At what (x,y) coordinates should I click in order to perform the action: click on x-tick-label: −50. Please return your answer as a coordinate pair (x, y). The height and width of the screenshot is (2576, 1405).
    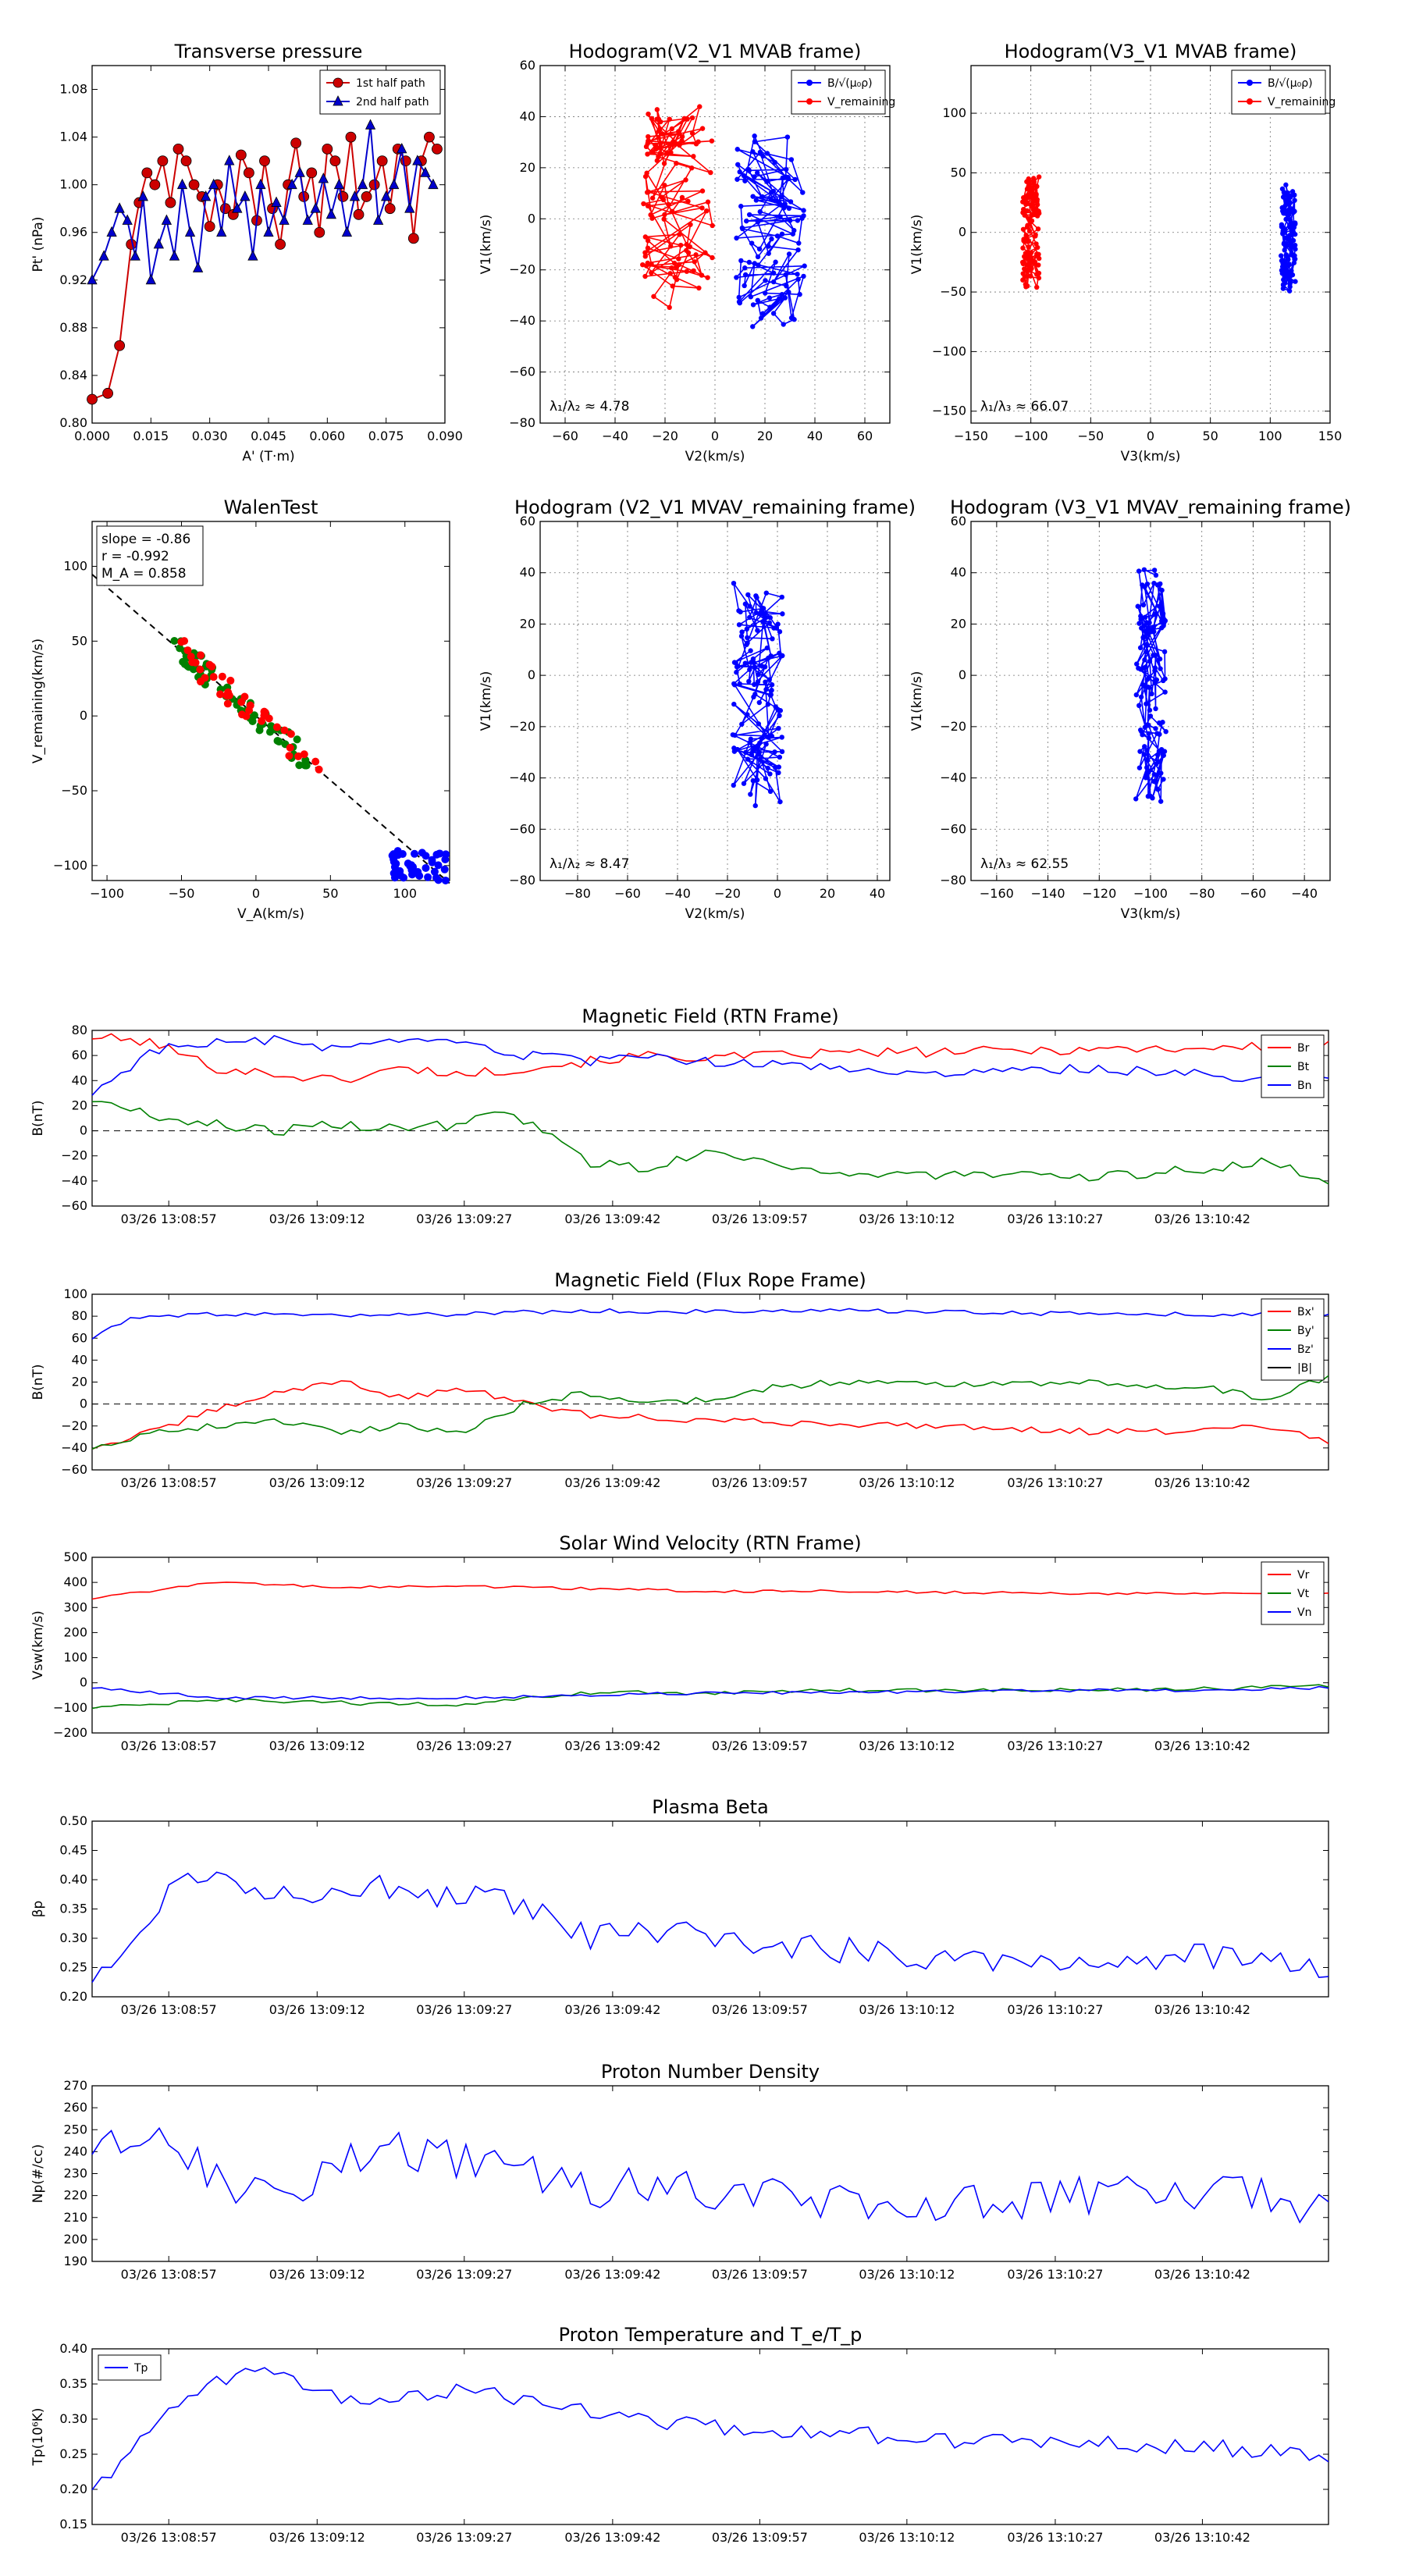
    Looking at the image, I should click on (182, 893).